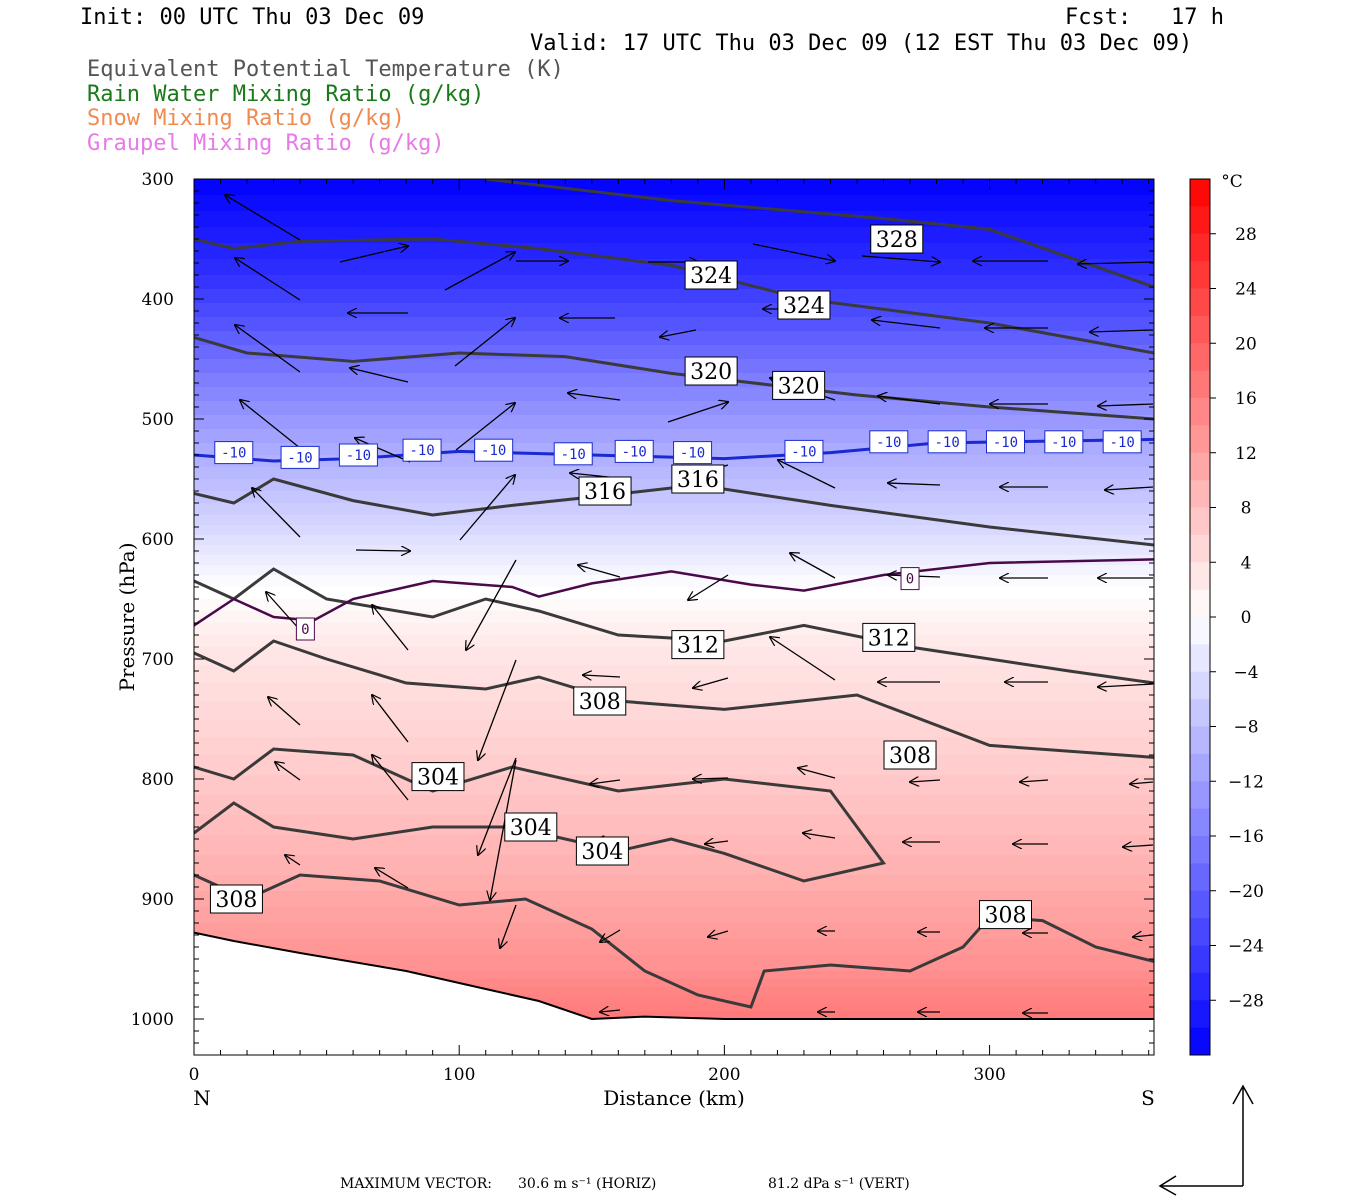  What do you see at coordinates (305, 629) in the screenshot?
I see `isotherm-zero-label-box` at bounding box center [305, 629].